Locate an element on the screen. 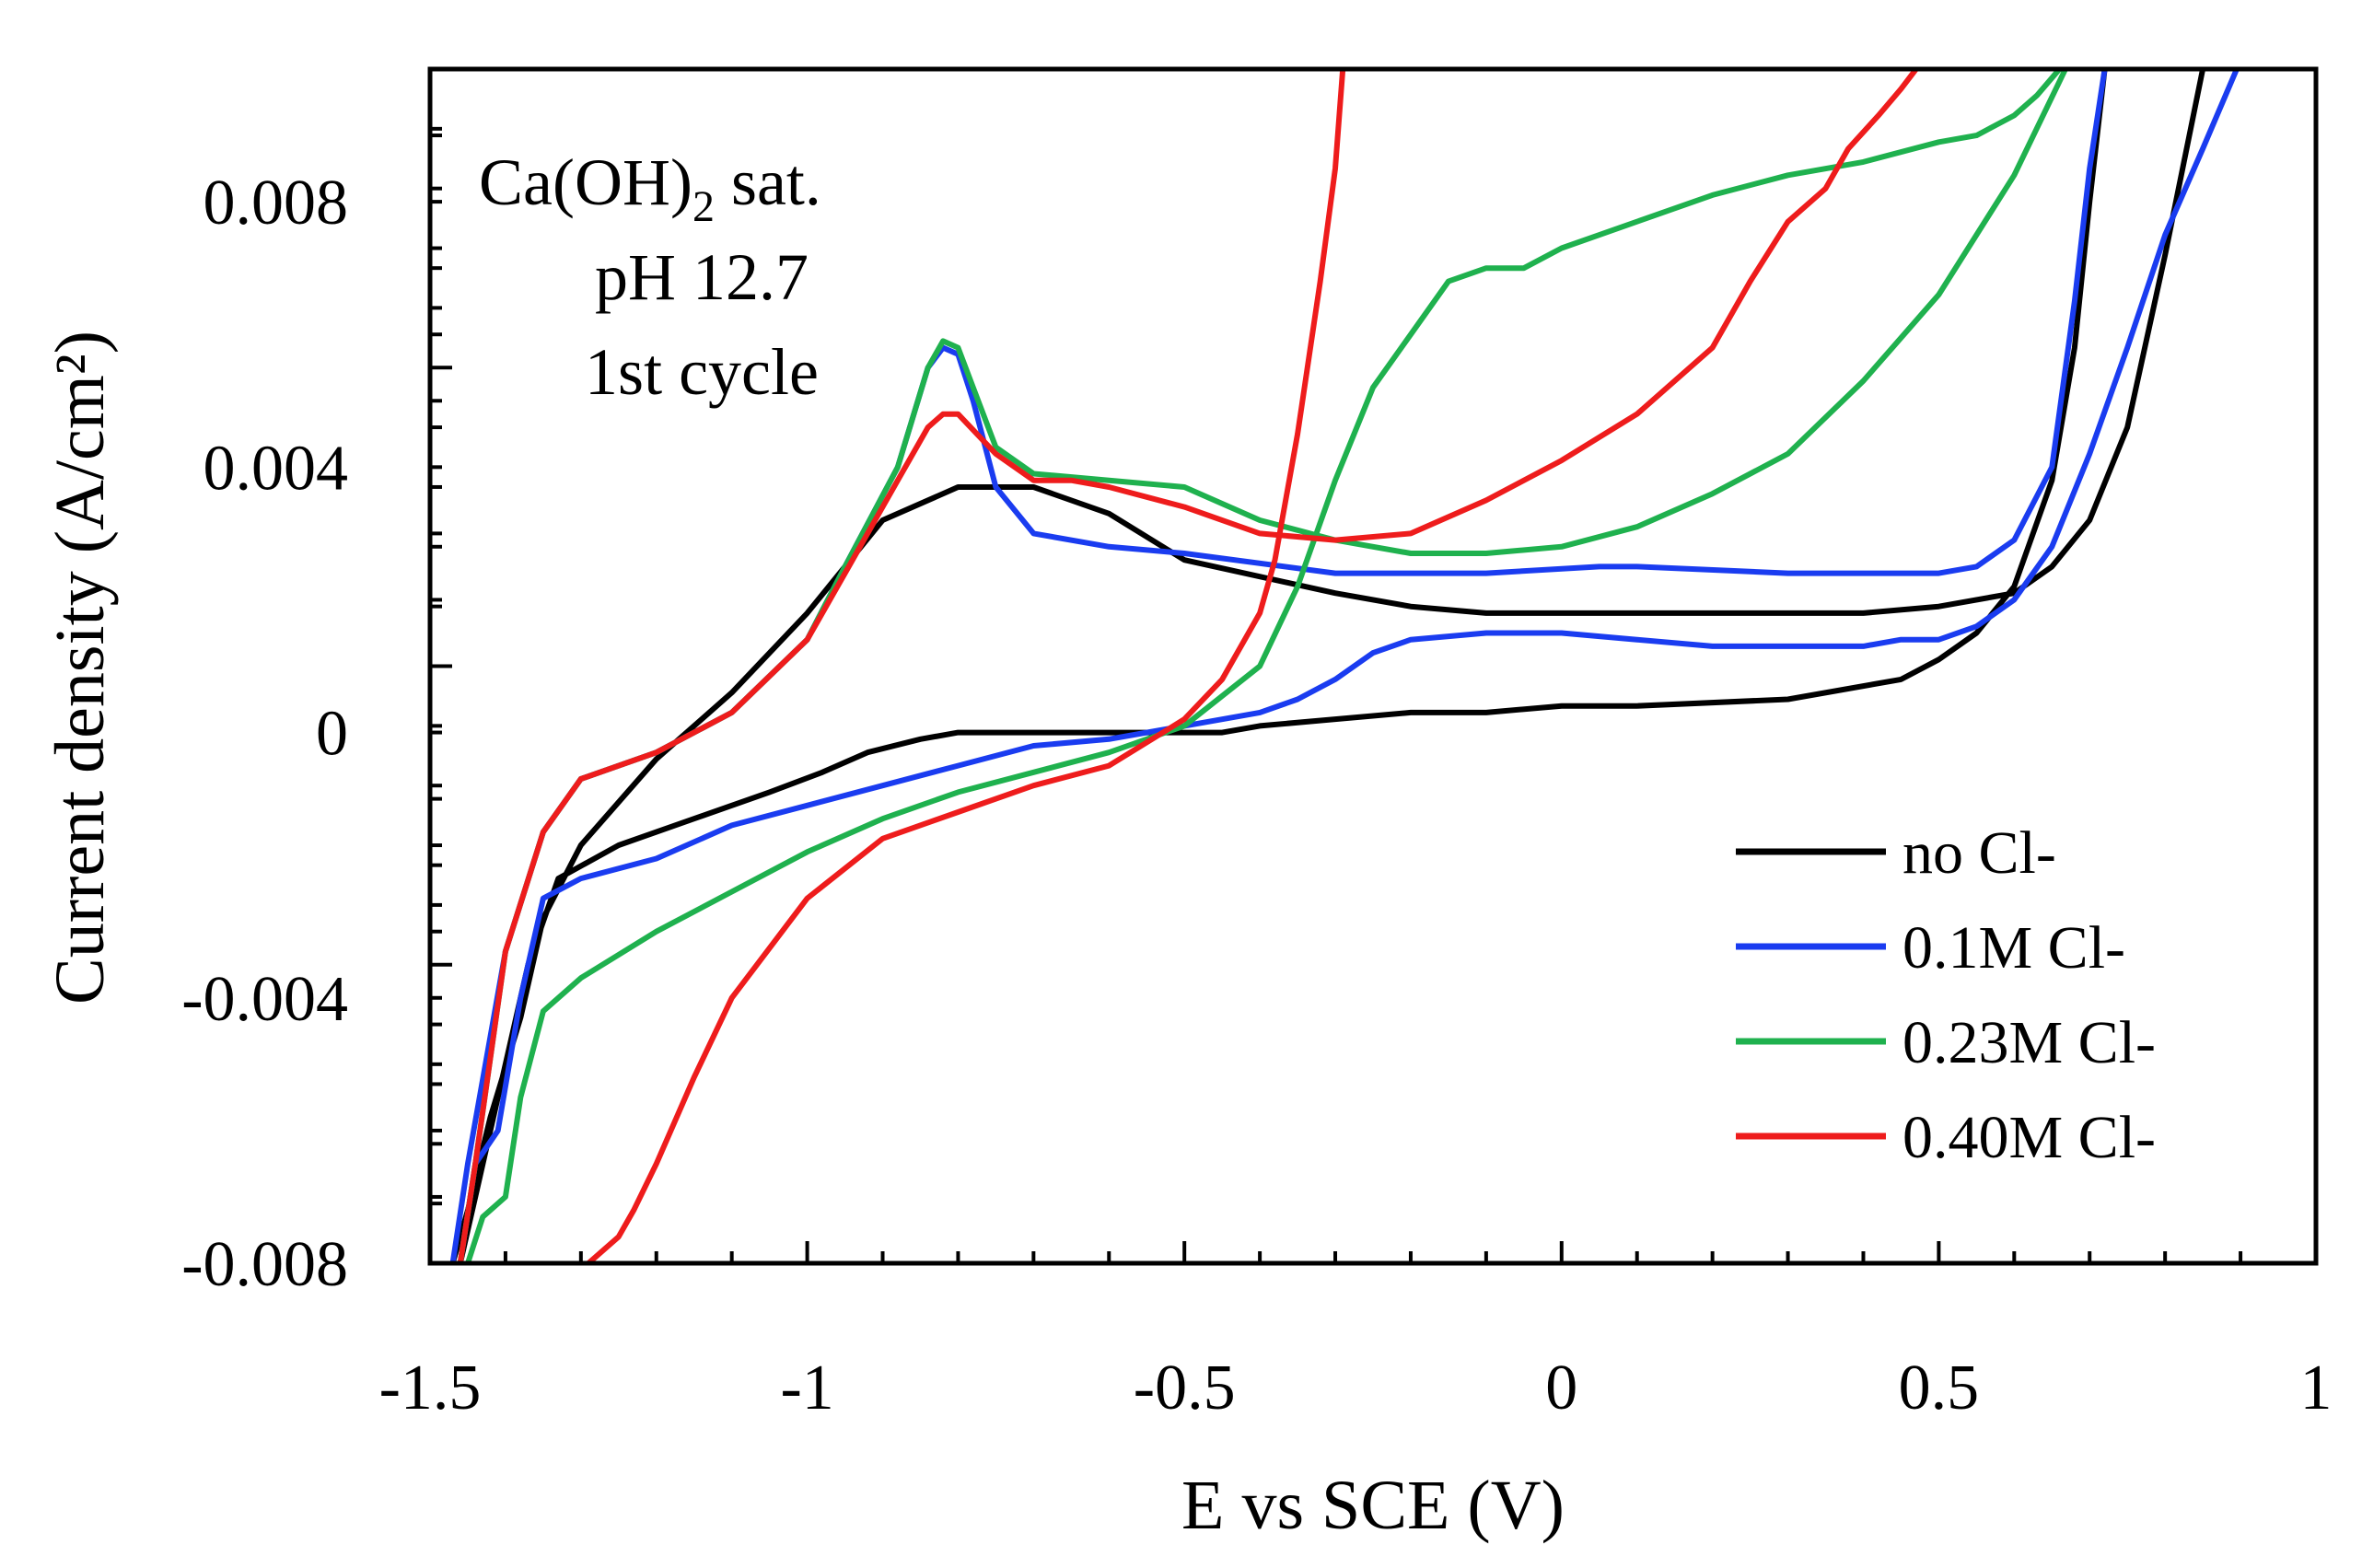 Image resolution: width=2362 pixels, height=1568 pixels. y-axis-title: Current density (A/cm²) is located at coordinates (80, 668).